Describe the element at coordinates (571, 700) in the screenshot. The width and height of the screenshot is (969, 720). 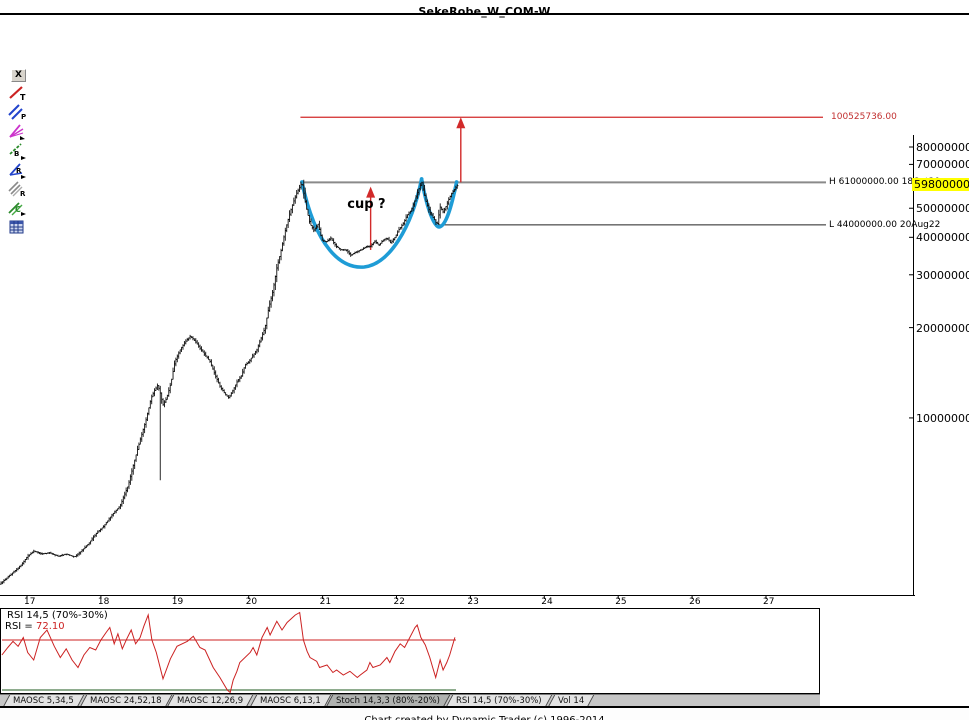
I see `indicator-tab-label: Vol 14` at that location.